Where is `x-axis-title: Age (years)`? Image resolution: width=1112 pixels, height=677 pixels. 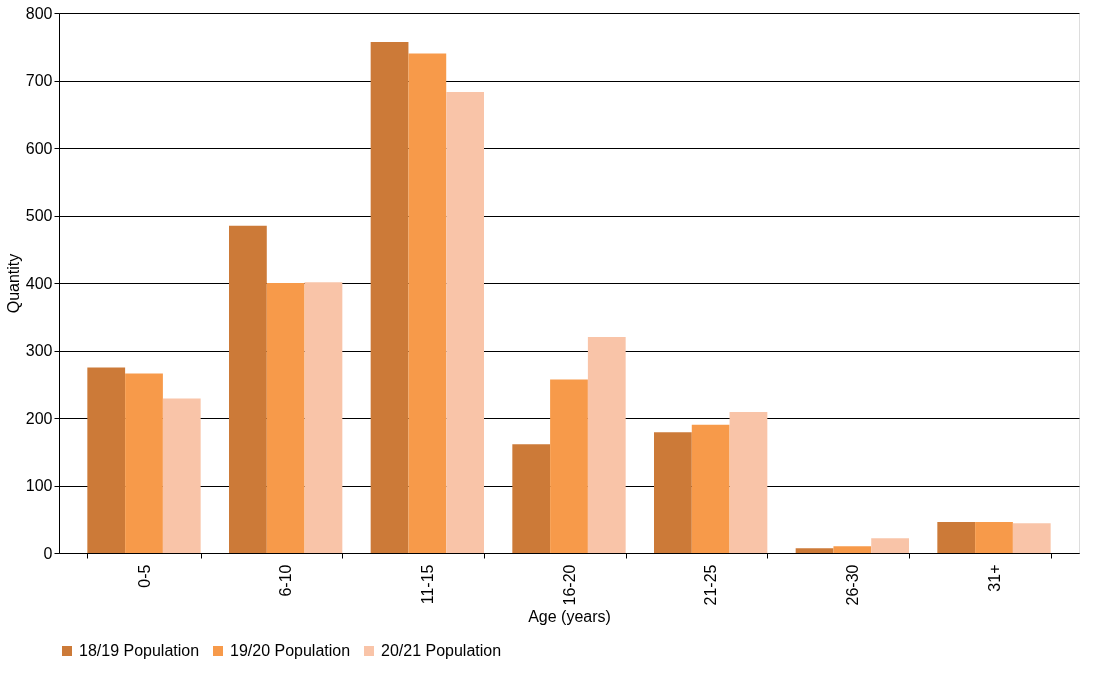 x-axis-title: Age (years) is located at coordinates (569, 617).